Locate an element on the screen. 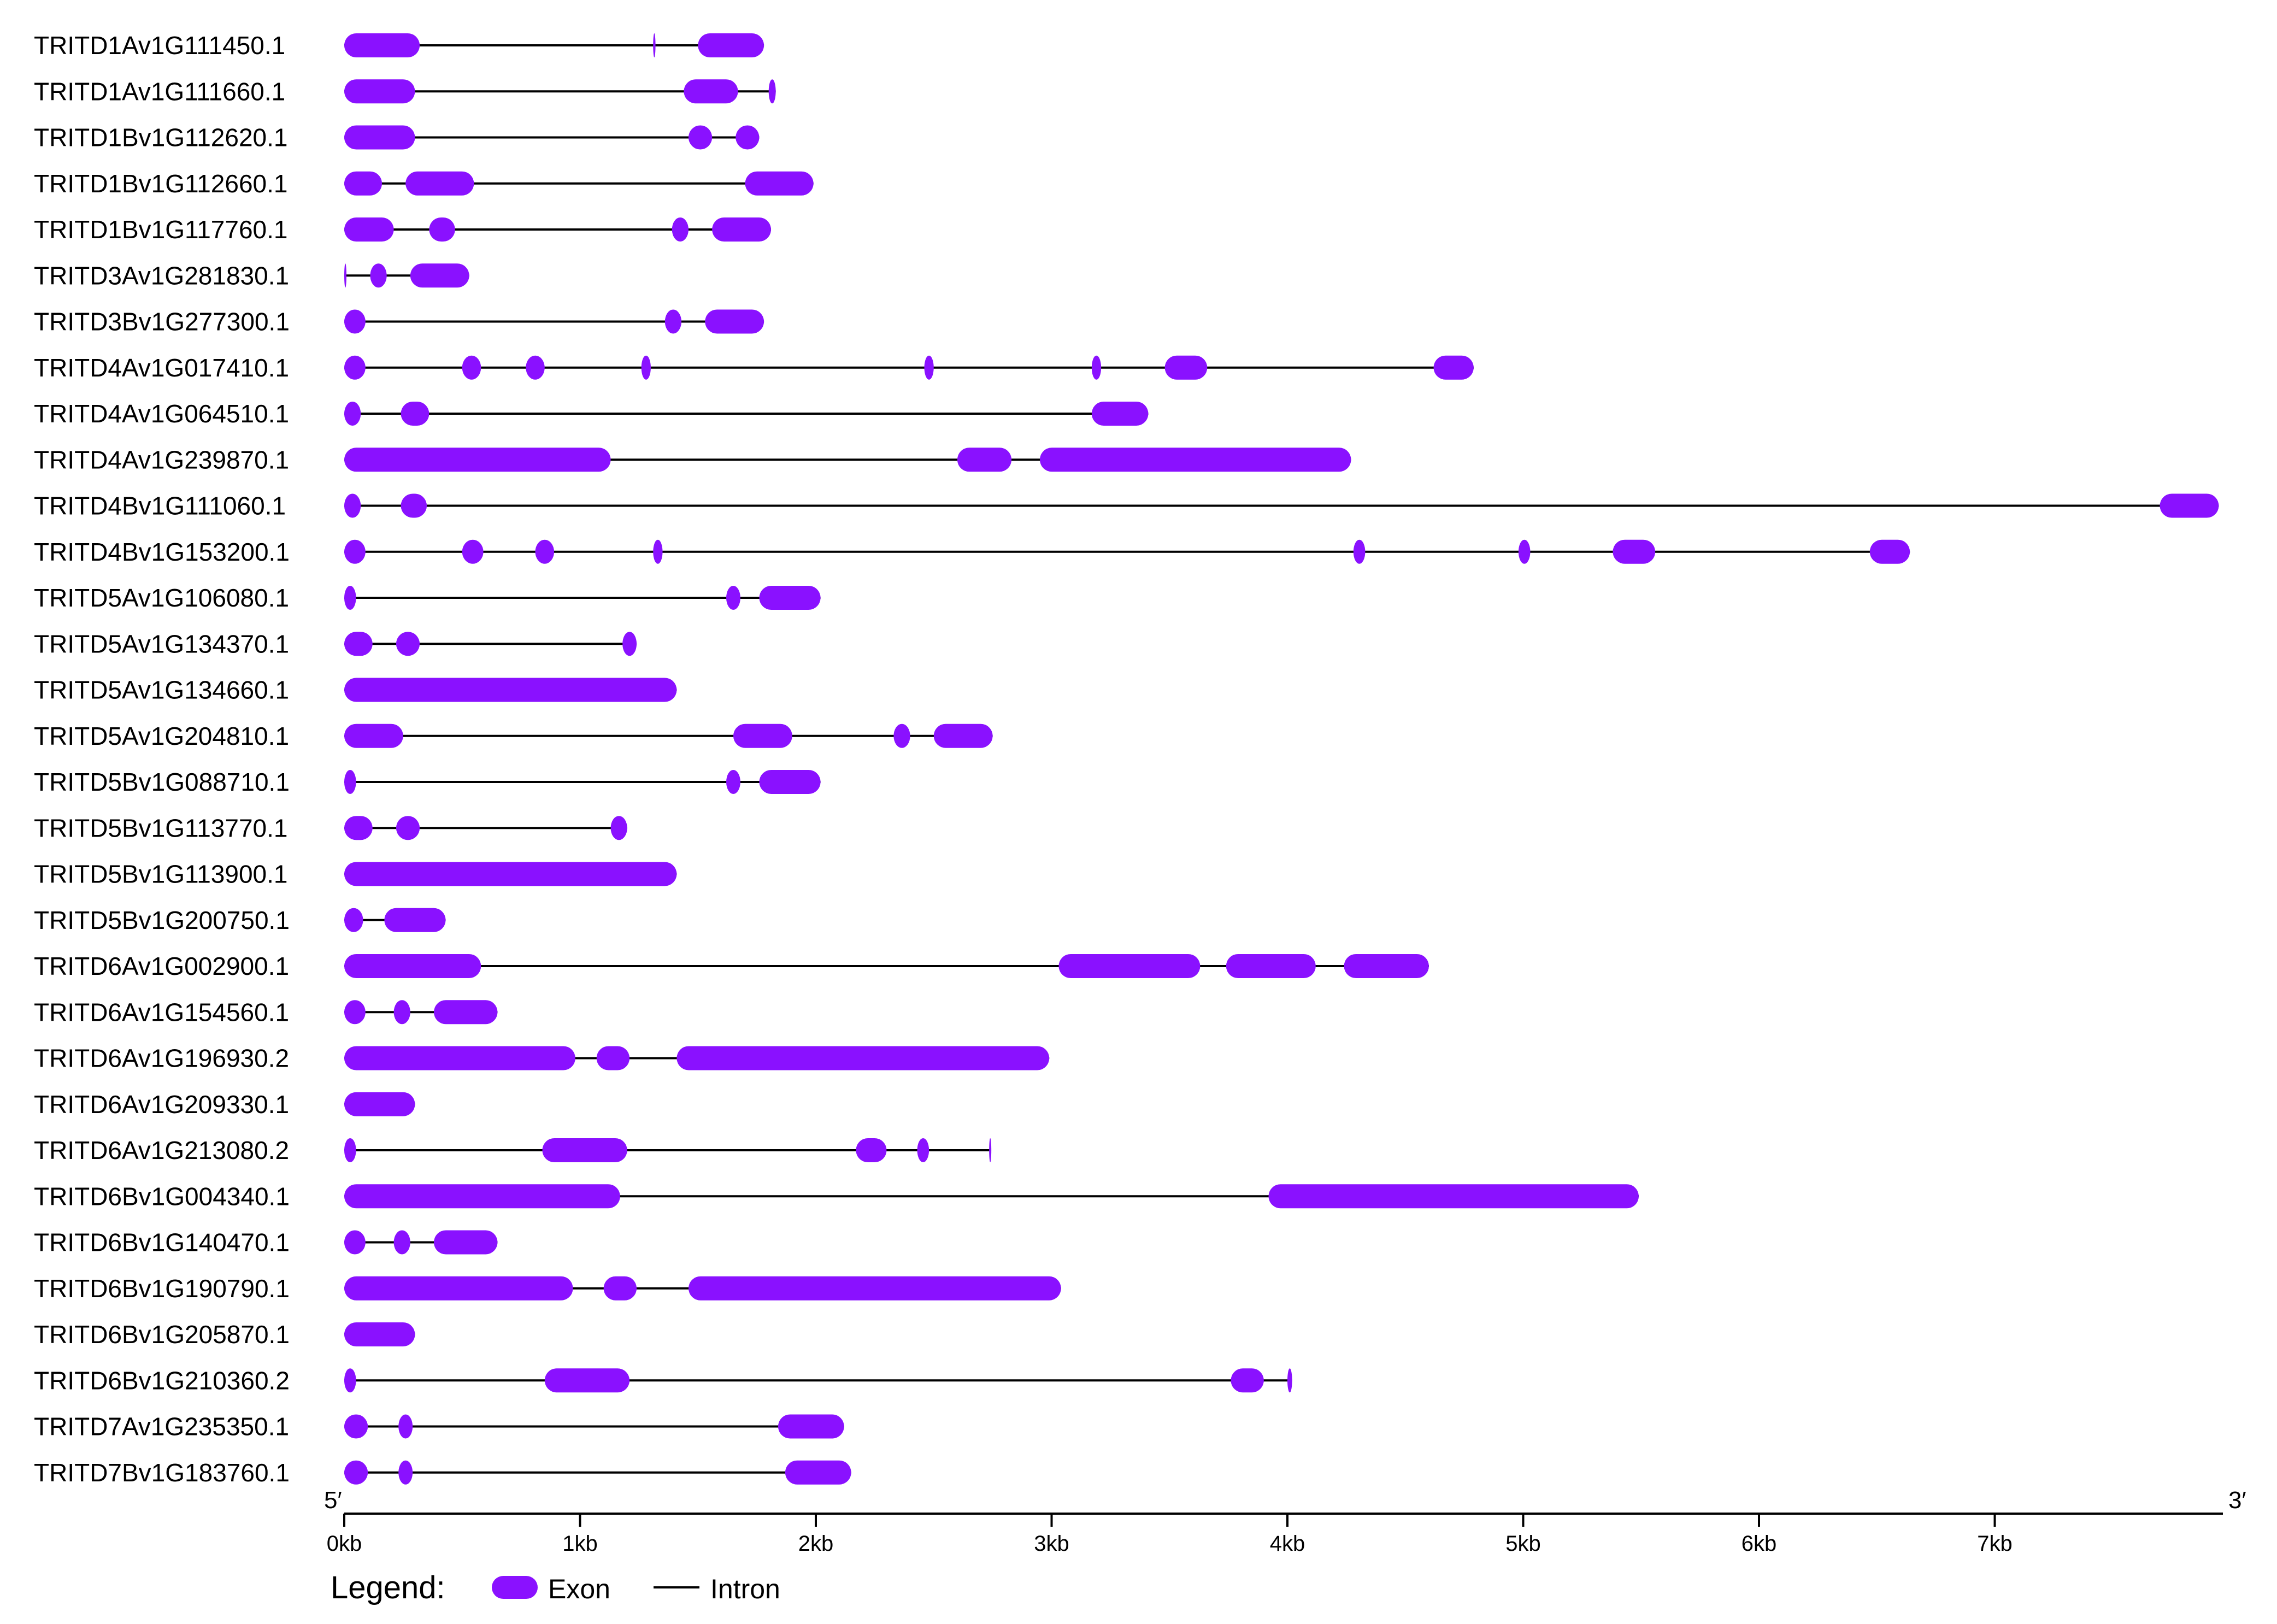 The height and width of the screenshot is (1624, 2277). gene-row: TRITD5Av1G106080.1 is located at coordinates (427, 598).